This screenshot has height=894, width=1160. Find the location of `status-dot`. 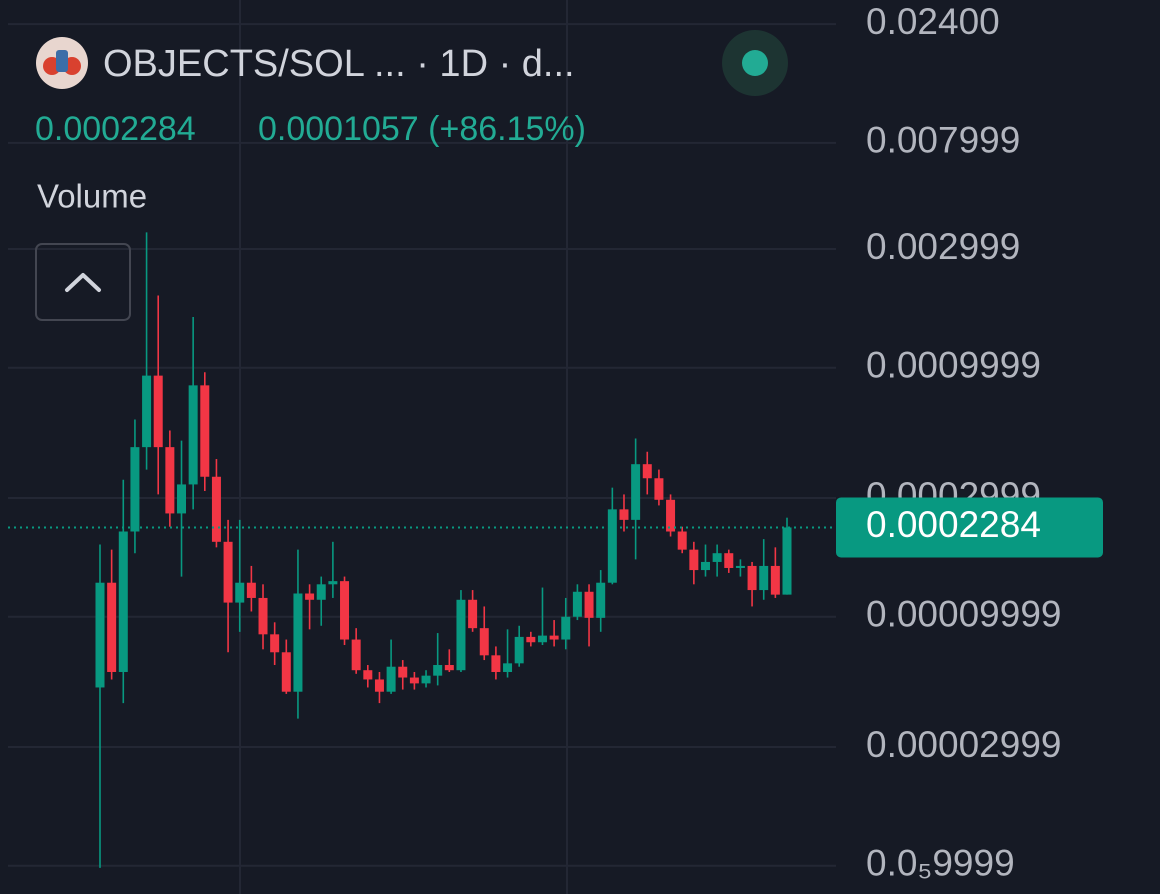

status-dot is located at coordinates (755, 63).